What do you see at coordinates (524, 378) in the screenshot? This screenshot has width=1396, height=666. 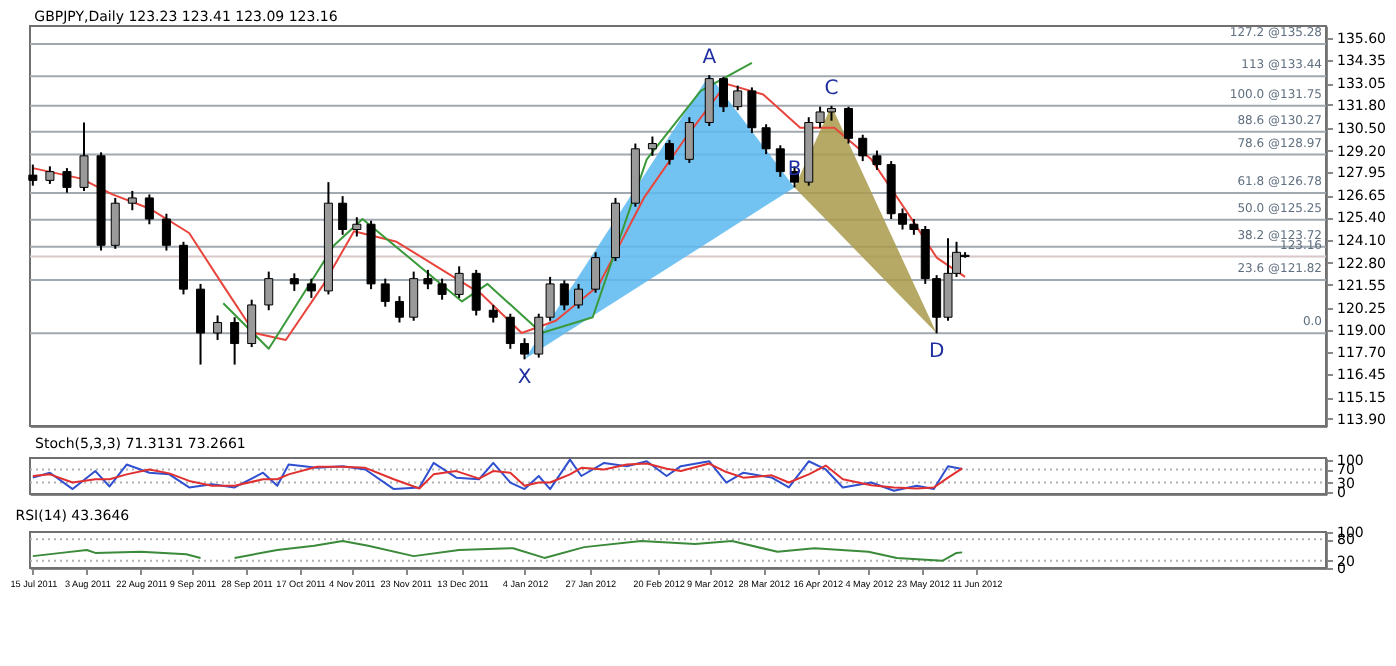 I see `annotation: X` at bounding box center [524, 378].